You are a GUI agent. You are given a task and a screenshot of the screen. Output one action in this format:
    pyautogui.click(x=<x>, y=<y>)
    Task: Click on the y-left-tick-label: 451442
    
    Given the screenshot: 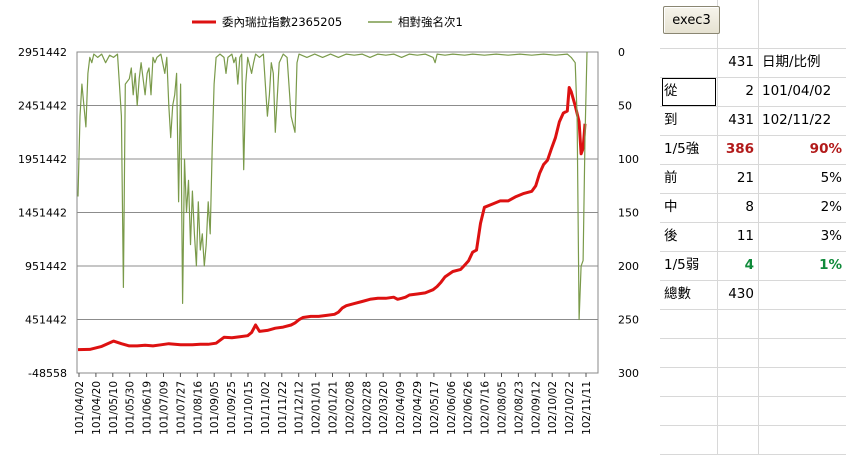 What is the action you would take?
    pyautogui.click(x=46, y=320)
    